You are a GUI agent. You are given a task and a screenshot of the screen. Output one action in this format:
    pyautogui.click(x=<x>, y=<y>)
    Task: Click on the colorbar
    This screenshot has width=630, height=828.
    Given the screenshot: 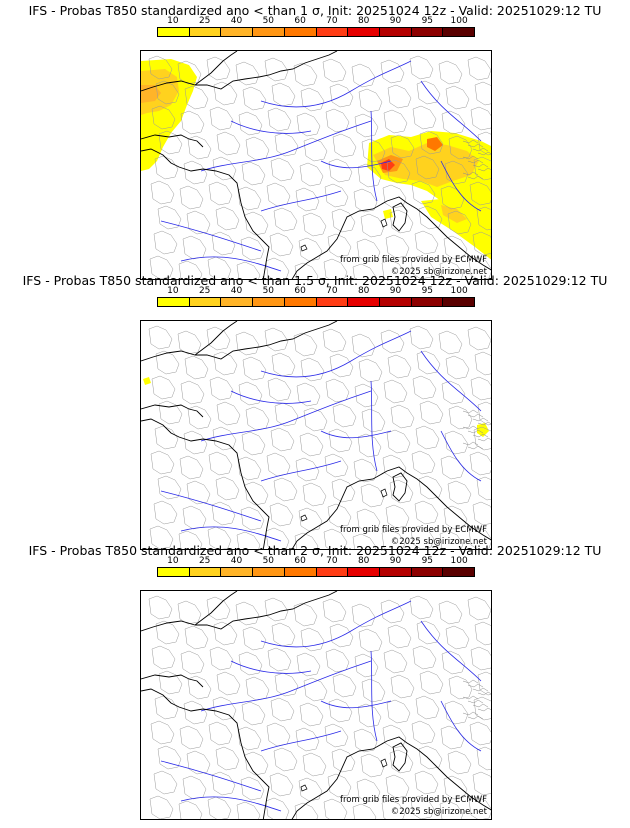 What is the action you would take?
    pyautogui.click(x=316, y=572)
    